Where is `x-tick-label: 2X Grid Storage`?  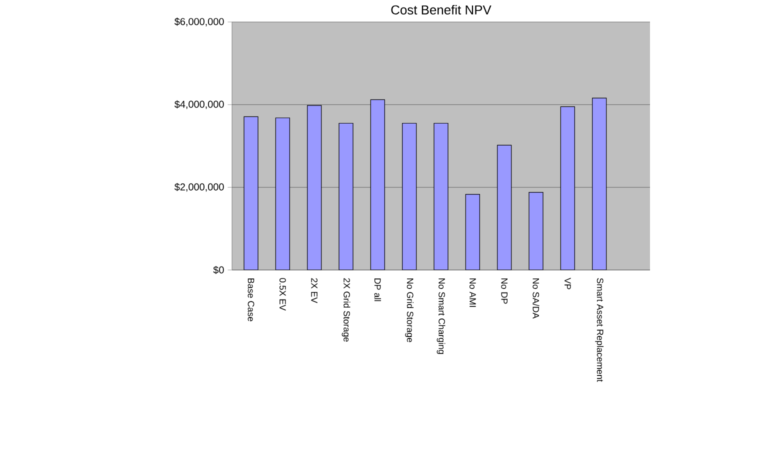
x-tick-label: 2X Grid Storage is located at coordinates (346, 310).